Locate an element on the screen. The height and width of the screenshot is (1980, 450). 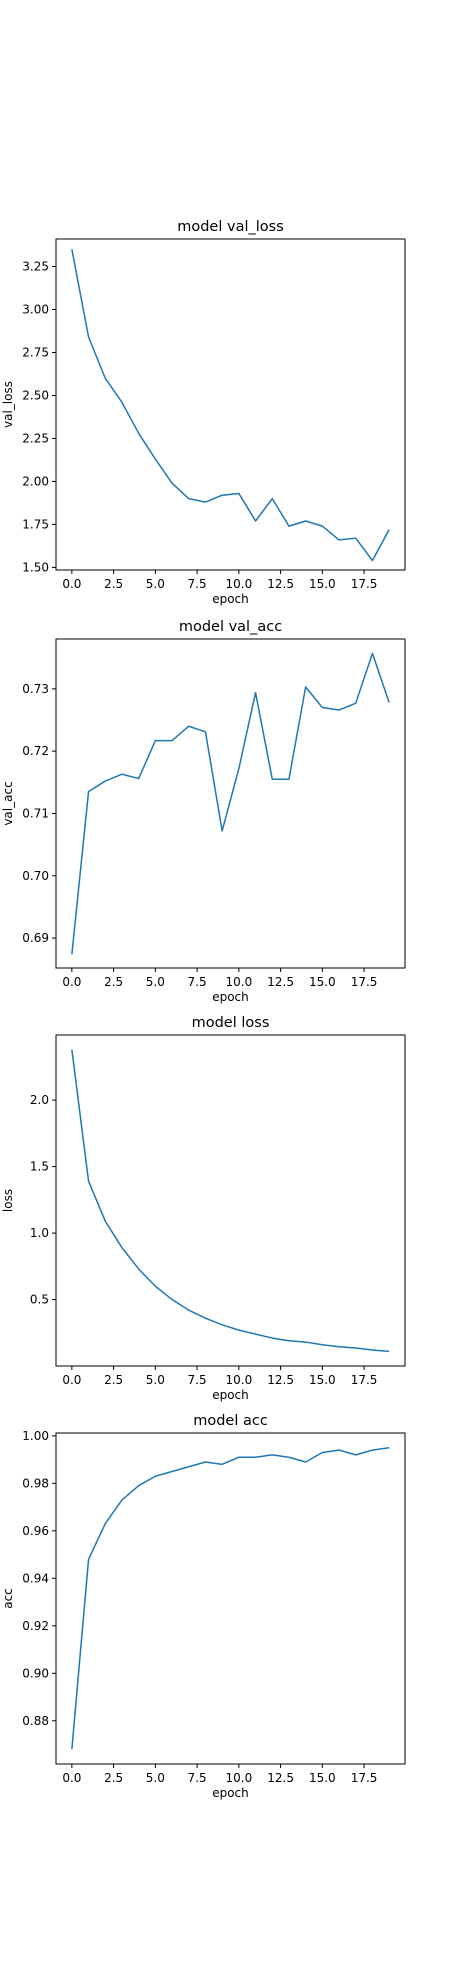
y-tick-label: 0.96 is located at coordinates (35, 1531).